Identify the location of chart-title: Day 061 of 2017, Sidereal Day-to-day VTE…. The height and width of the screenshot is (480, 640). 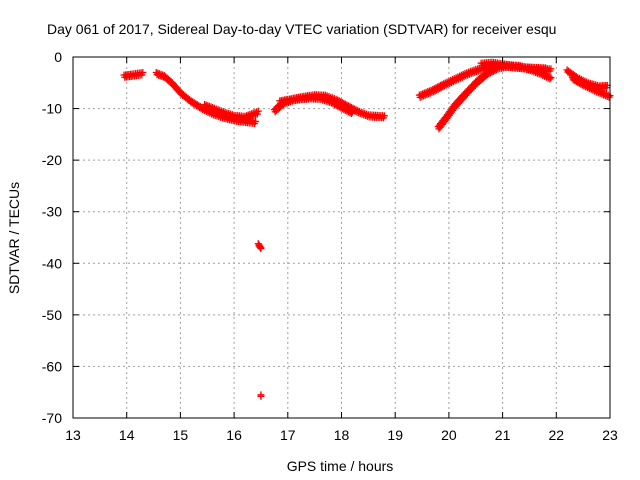
(301, 29).